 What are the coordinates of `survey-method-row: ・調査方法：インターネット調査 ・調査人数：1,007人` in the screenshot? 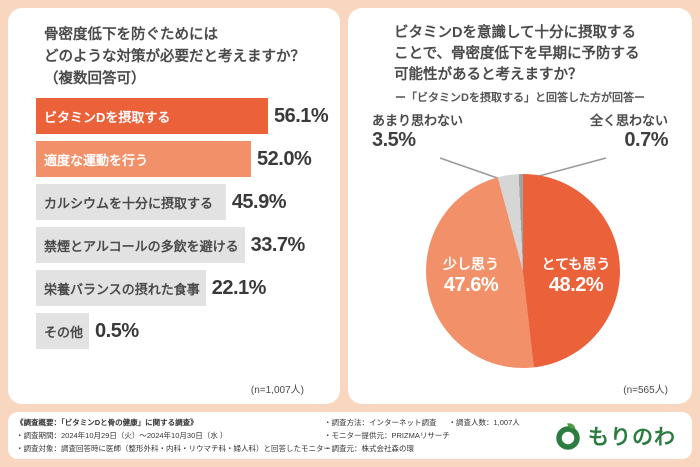 It's located at (422, 422).